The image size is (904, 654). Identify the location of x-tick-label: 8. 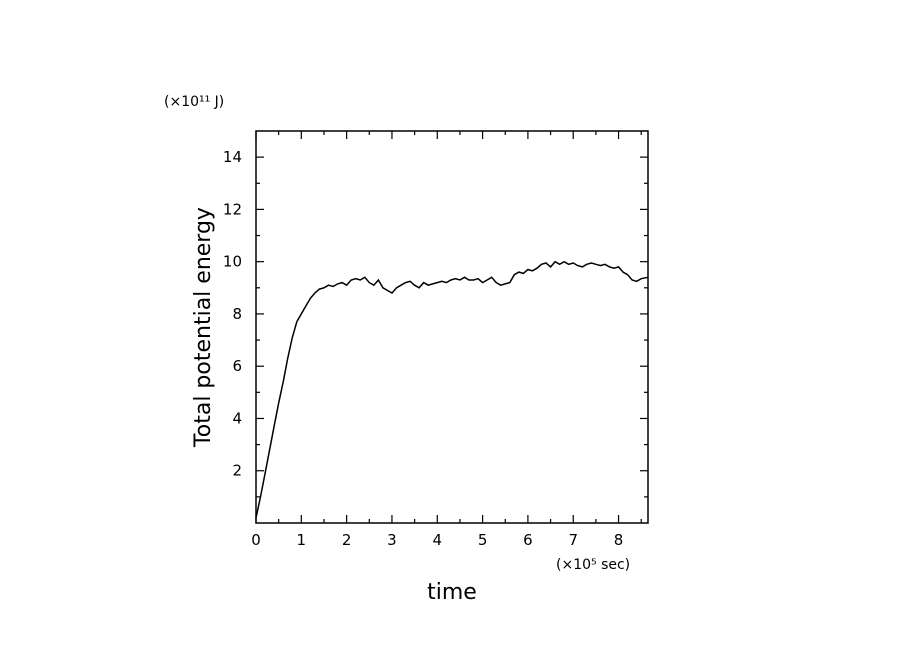
(619, 540).